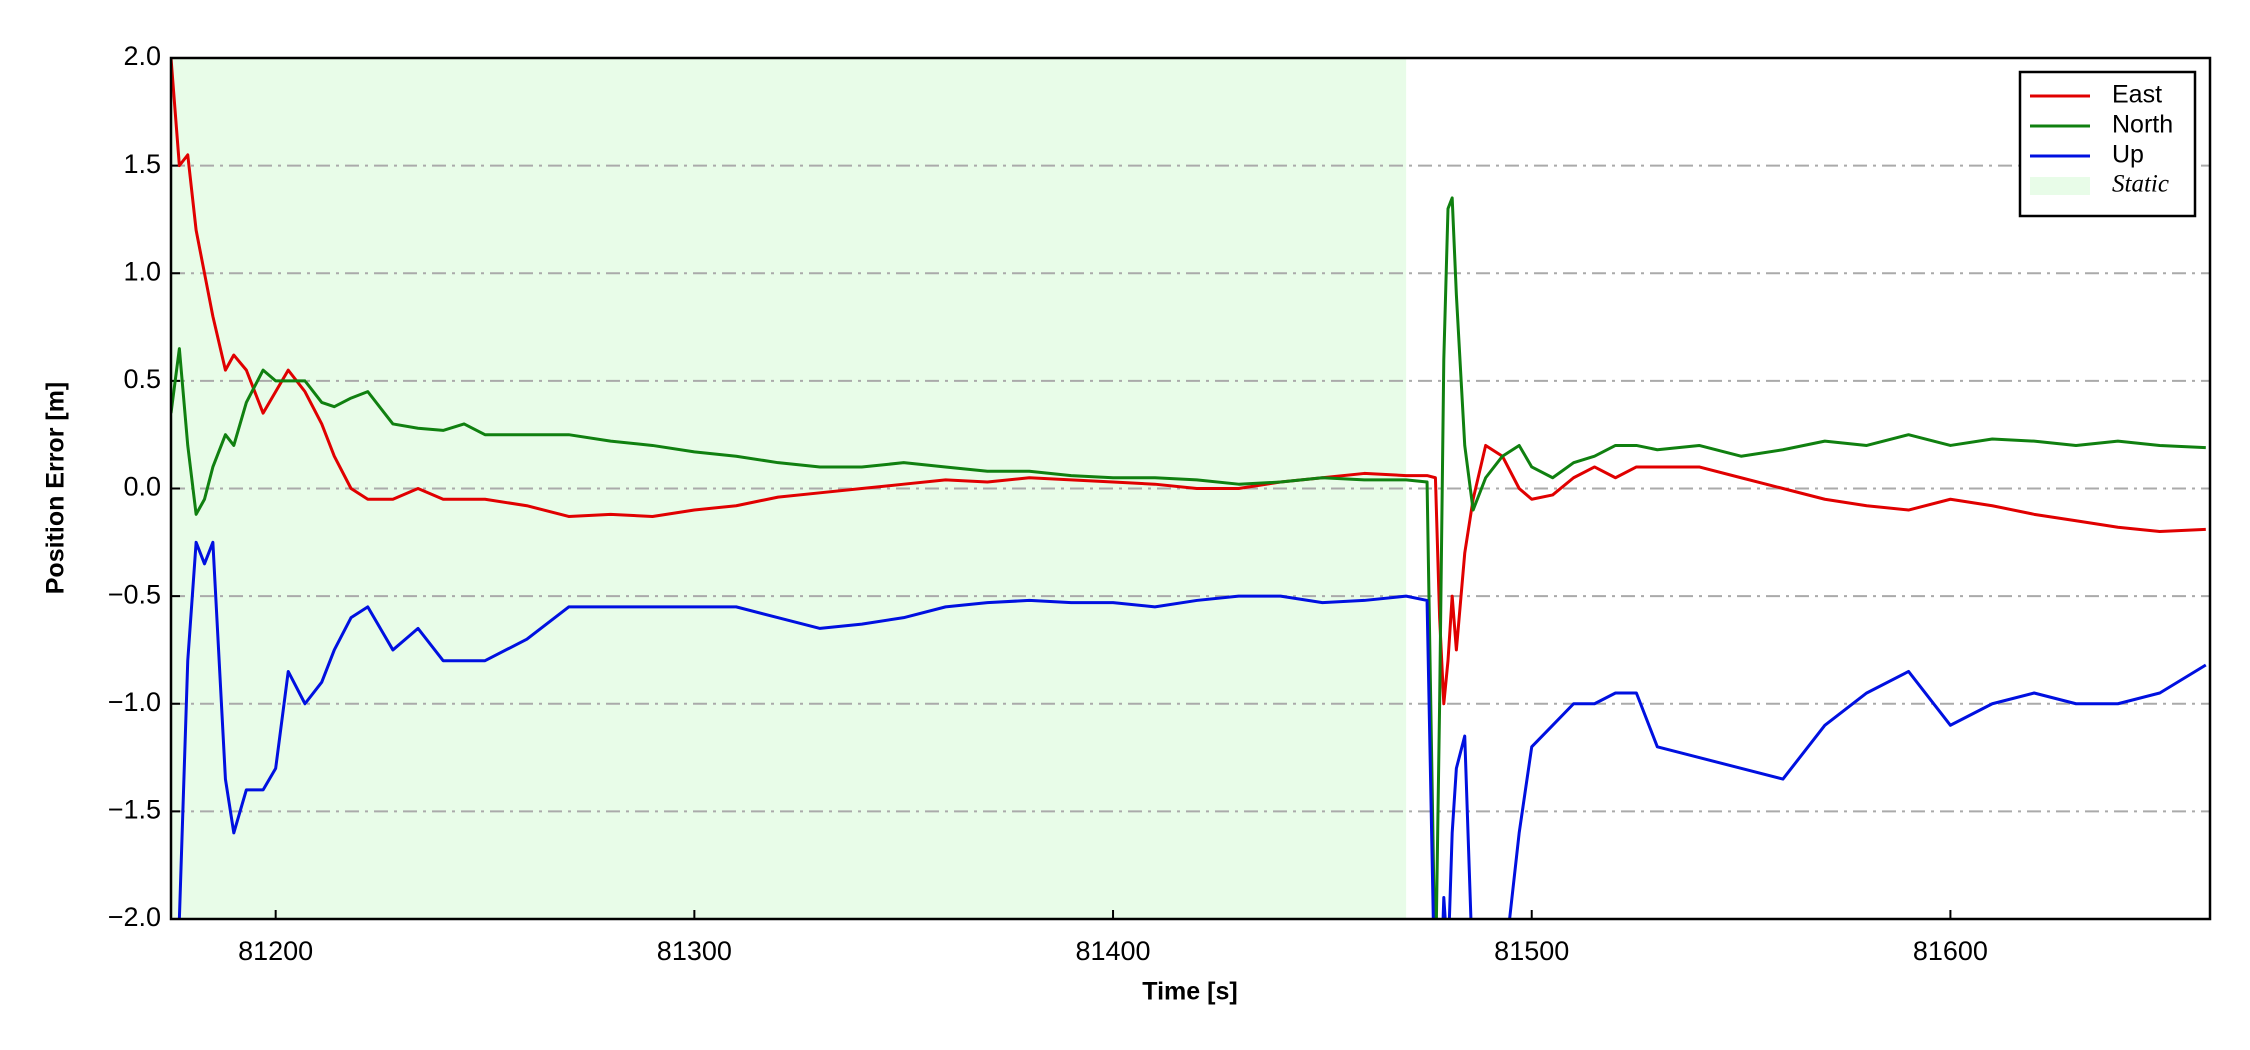  I want to click on y-tick-label: 0.5, so click(142, 379).